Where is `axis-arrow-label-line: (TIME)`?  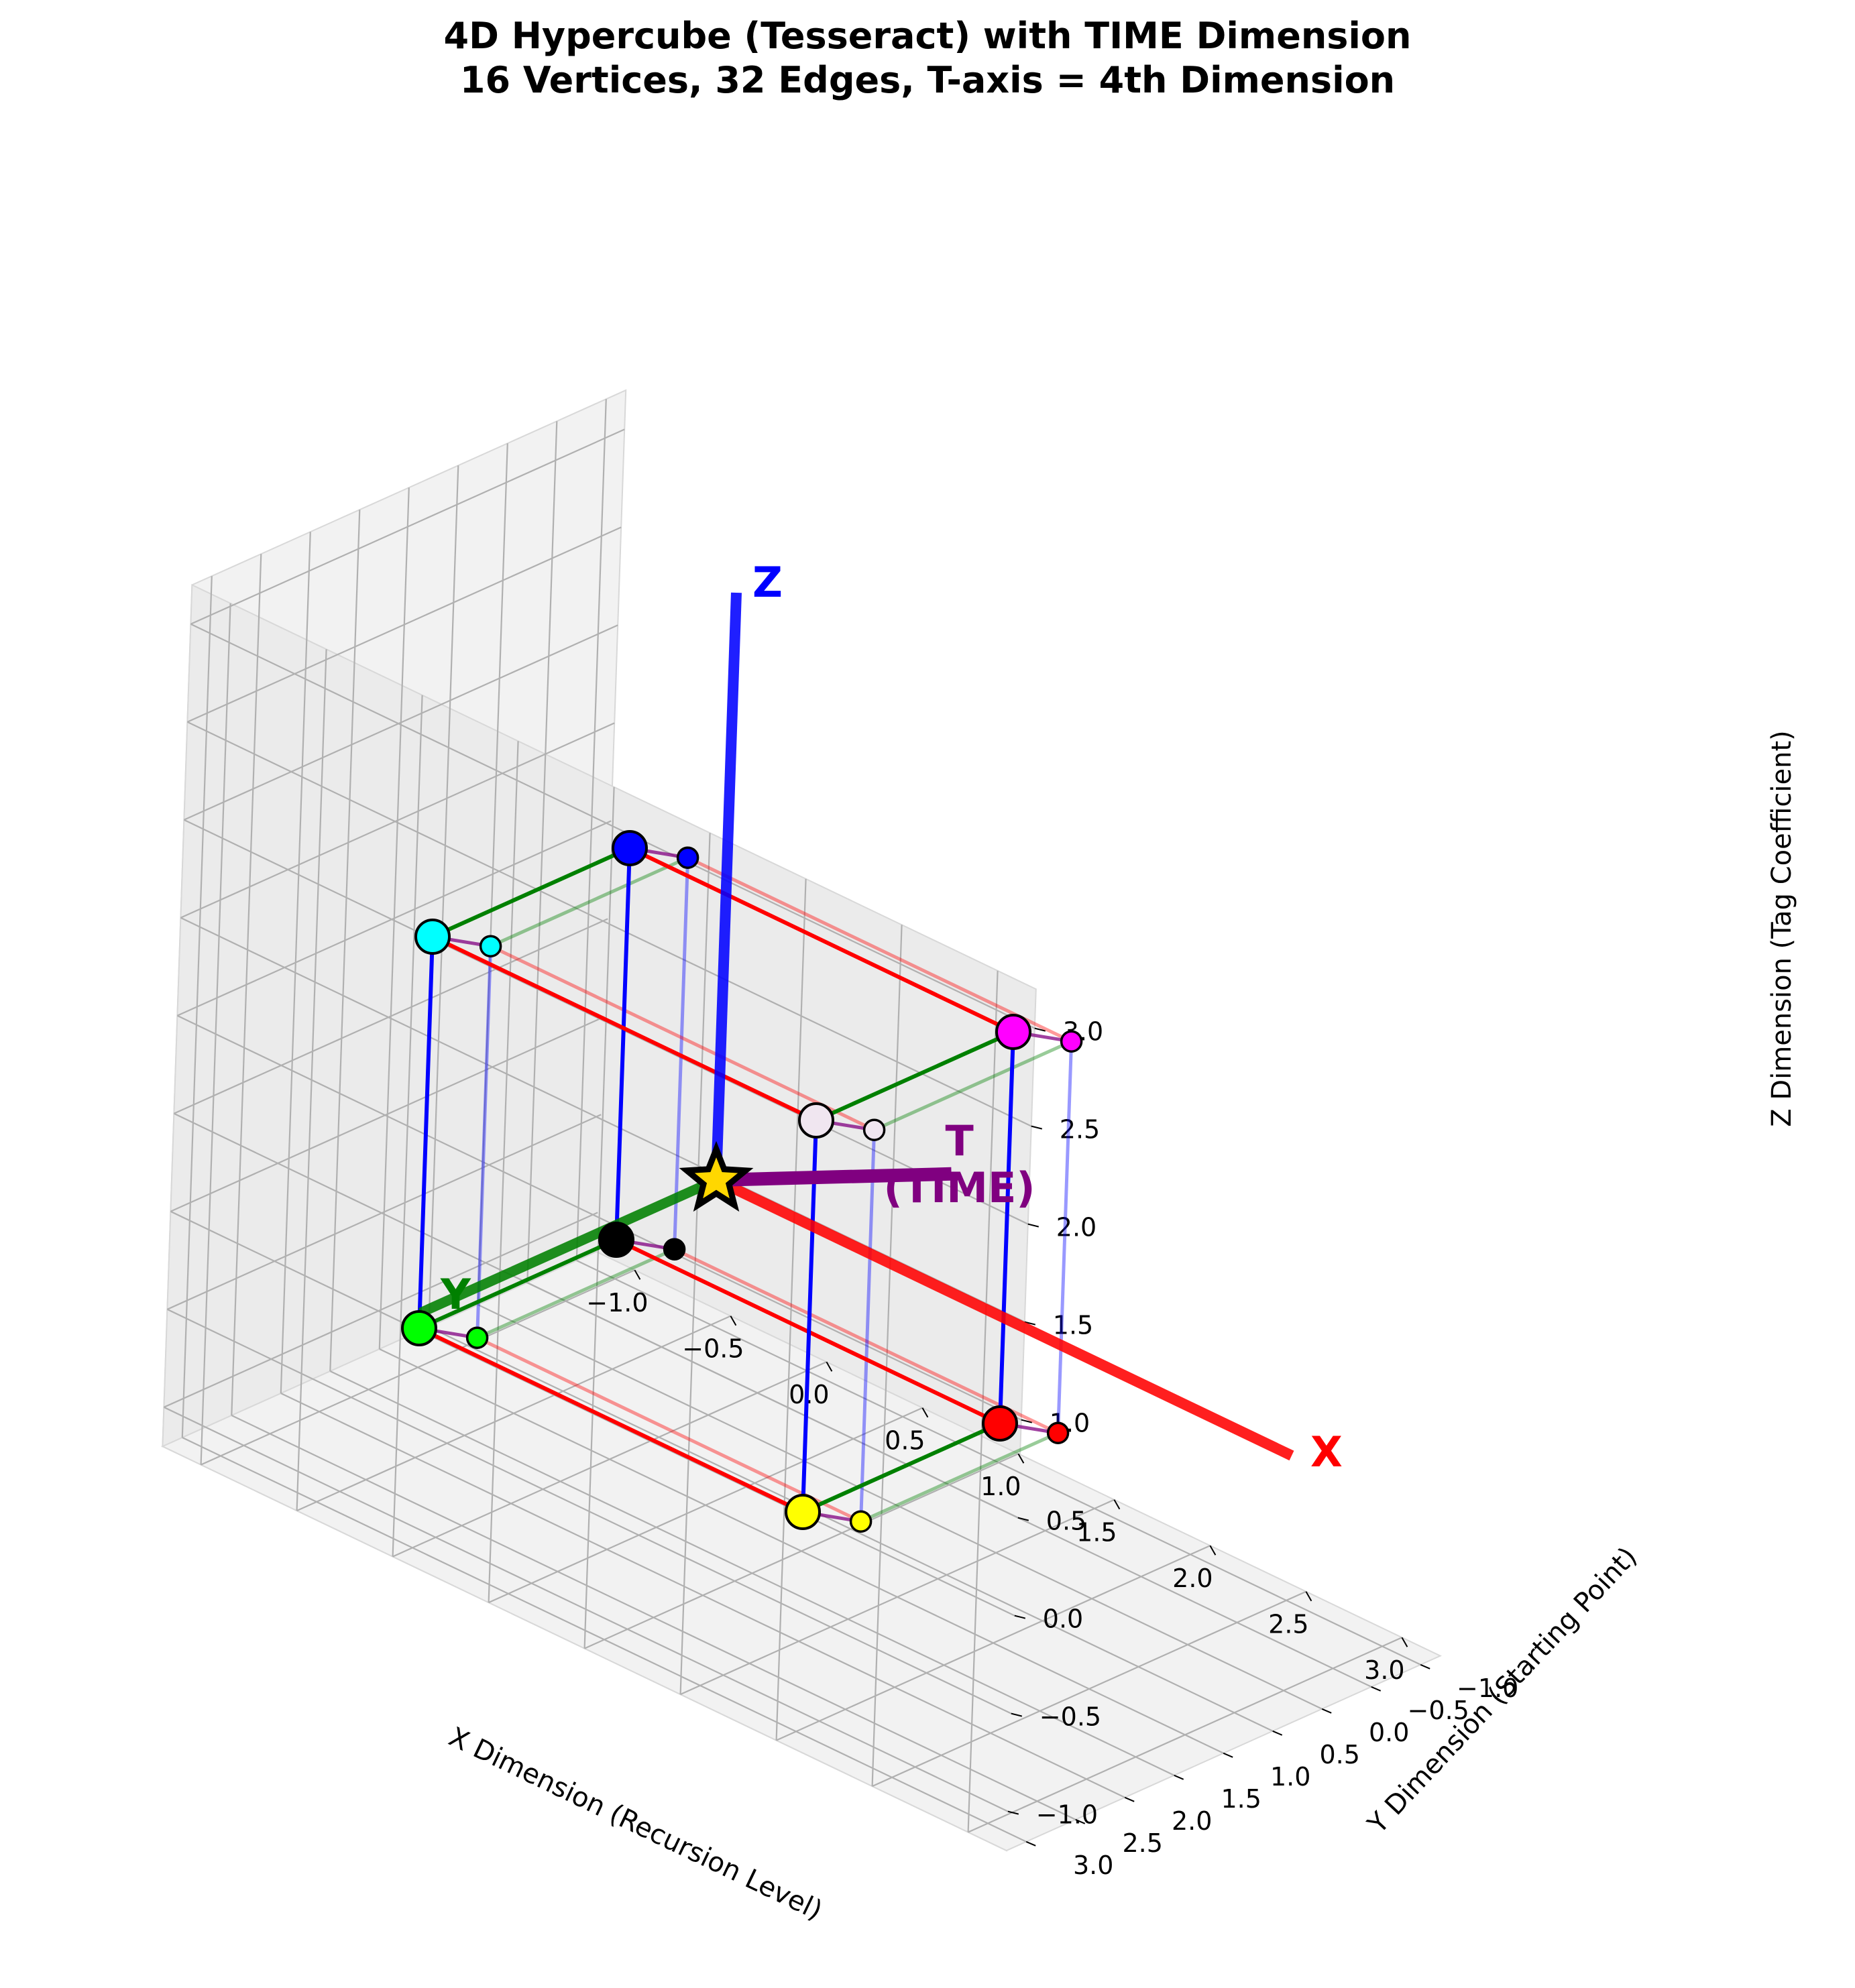 axis-arrow-label-line: (TIME) is located at coordinates (959, 1187).